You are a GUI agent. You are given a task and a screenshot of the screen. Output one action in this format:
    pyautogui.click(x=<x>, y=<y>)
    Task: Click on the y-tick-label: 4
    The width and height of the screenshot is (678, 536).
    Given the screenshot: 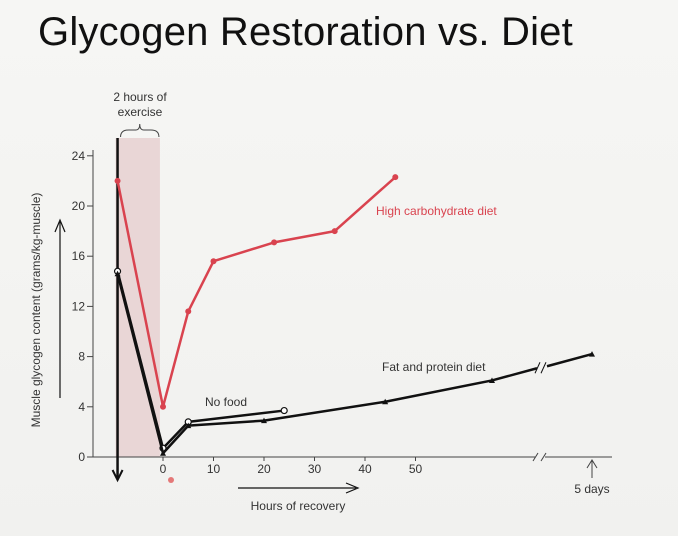 What is the action you would take?
    pyautogui.click(x=81, y=407)
    